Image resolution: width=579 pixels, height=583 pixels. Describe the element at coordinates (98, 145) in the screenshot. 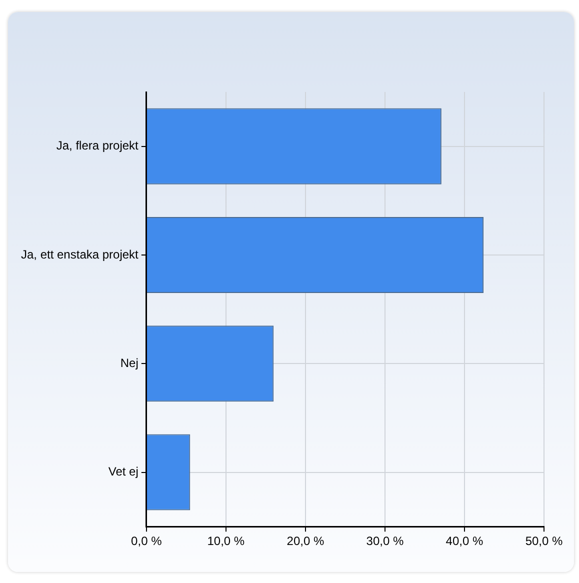

I see `y-tick-label: Ja, flera projekt` at that location.